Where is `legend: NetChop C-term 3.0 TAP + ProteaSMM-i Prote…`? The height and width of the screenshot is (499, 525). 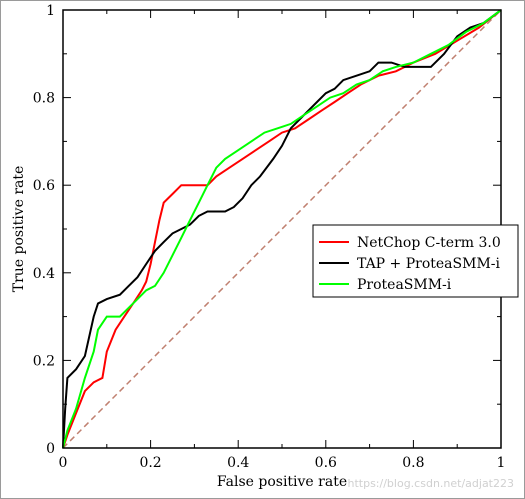
legend: NetChop C-term 3.0 TAP + ProteaSMM-i Prote… is located at coordinates (415, 261).